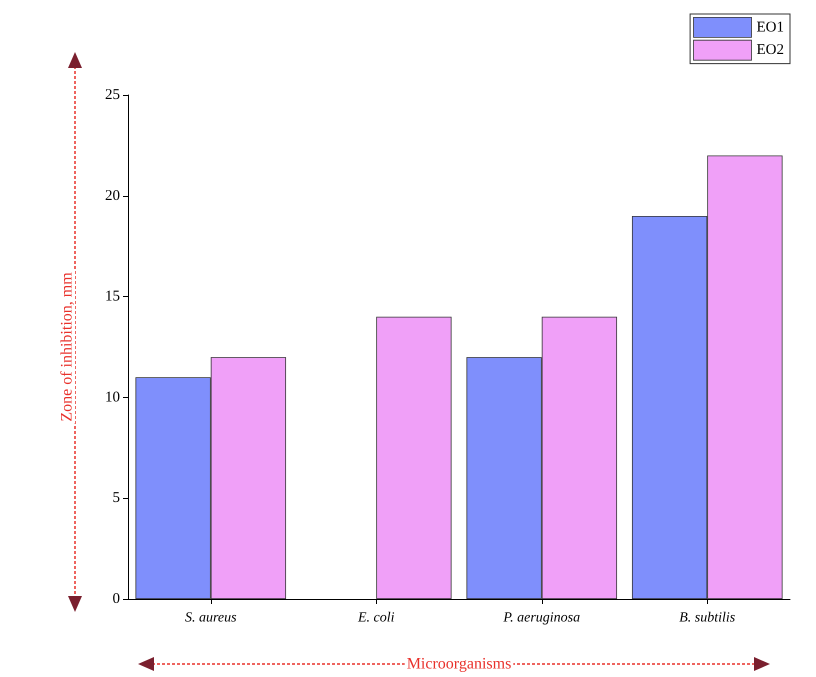 The height and width of the screenshot is (677, 816). Describe the element at coordinates (459, 664) in the screenshot. I see `x-axis-title: Microorganisms` at that location.